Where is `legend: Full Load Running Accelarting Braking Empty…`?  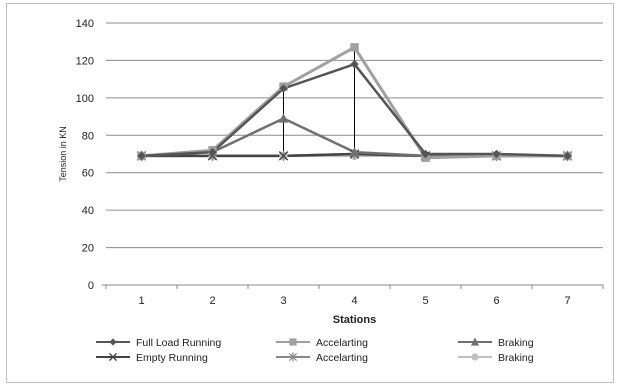
legend: Full Load Running Accelarting Braking Empty… is located at coordinates (315, 350).